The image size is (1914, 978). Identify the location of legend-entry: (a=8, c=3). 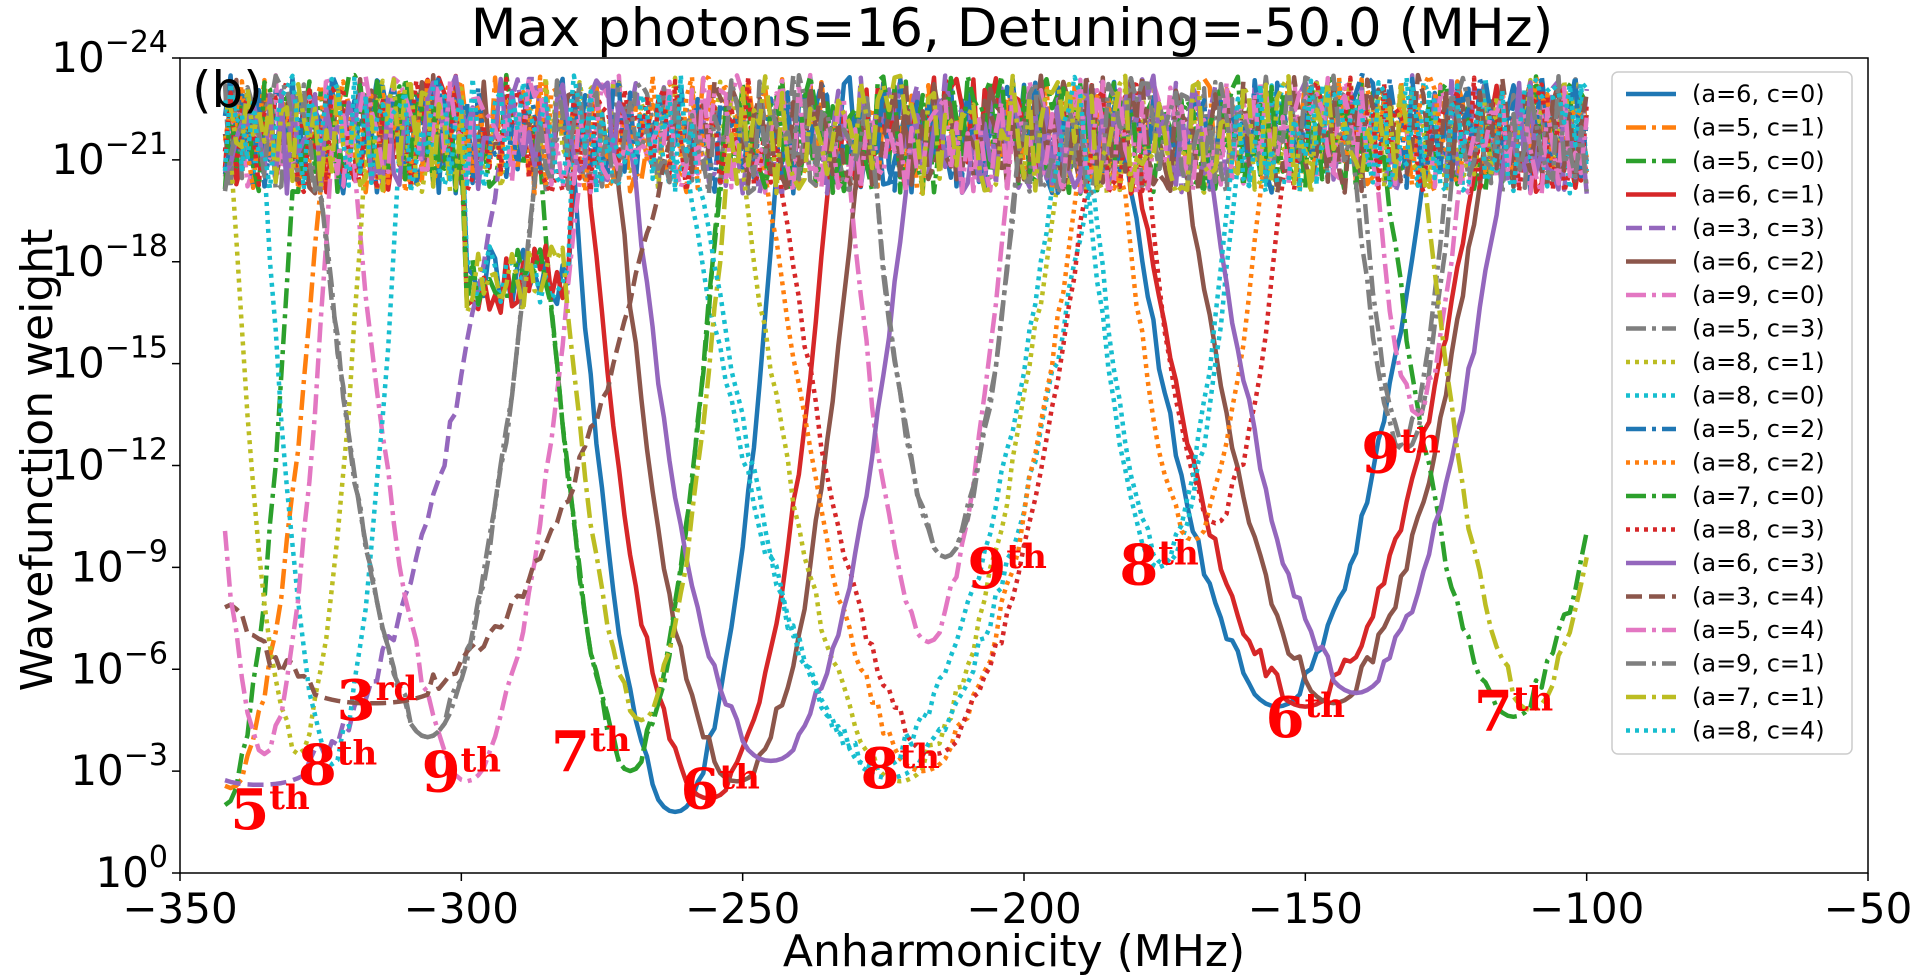
(1758, 530).